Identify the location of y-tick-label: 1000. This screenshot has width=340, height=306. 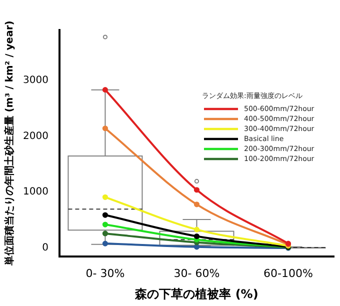
(35, 192).